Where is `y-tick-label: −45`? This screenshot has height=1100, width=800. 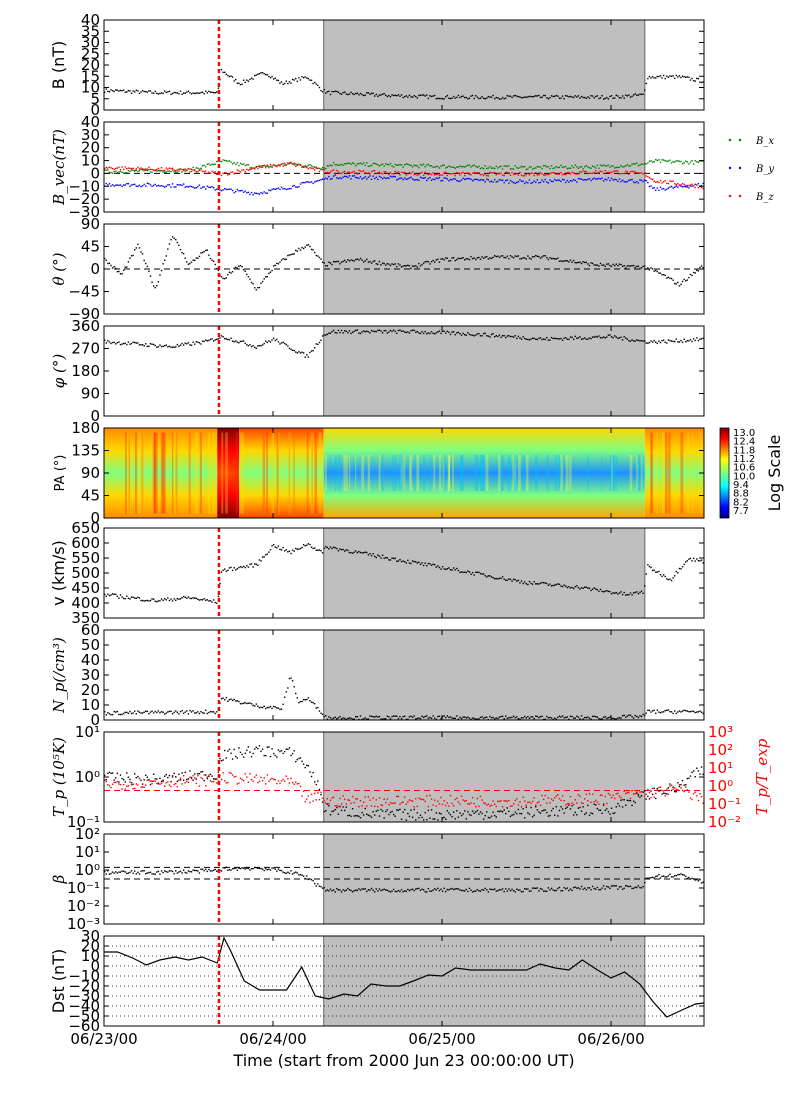
y-tick-label: −45 is located at coordinates (84, 292).